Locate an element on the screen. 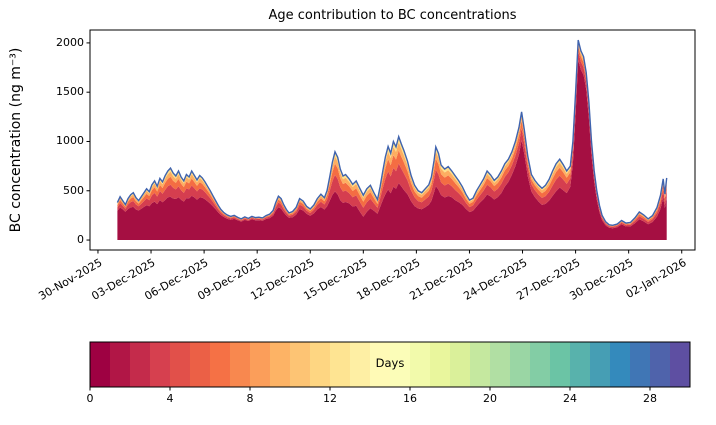 The width and height of the screenshot is (716, 425). y-tick-label: 1500 is located at coordinates (70, 92).